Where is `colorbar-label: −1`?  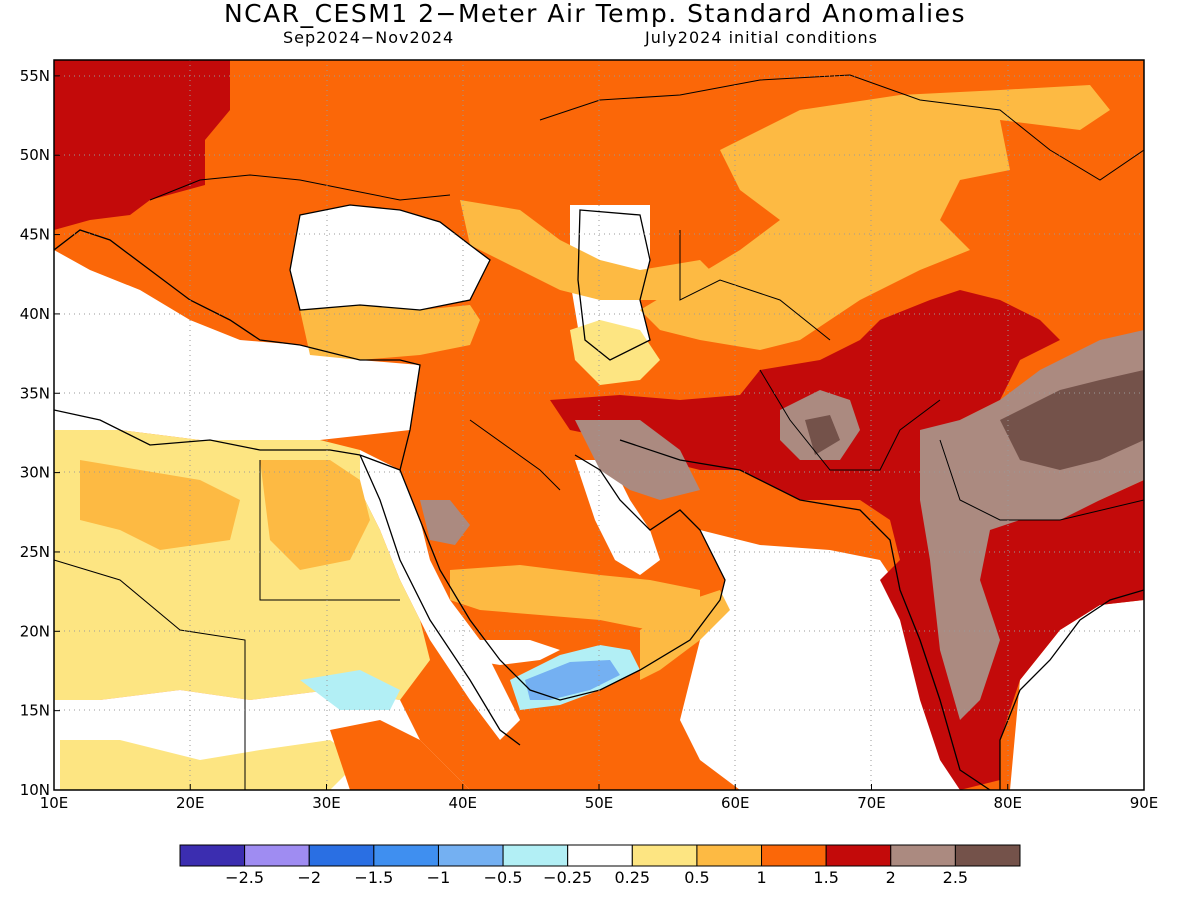 colorbar-label: −1 is located at coordinates (439, 877).